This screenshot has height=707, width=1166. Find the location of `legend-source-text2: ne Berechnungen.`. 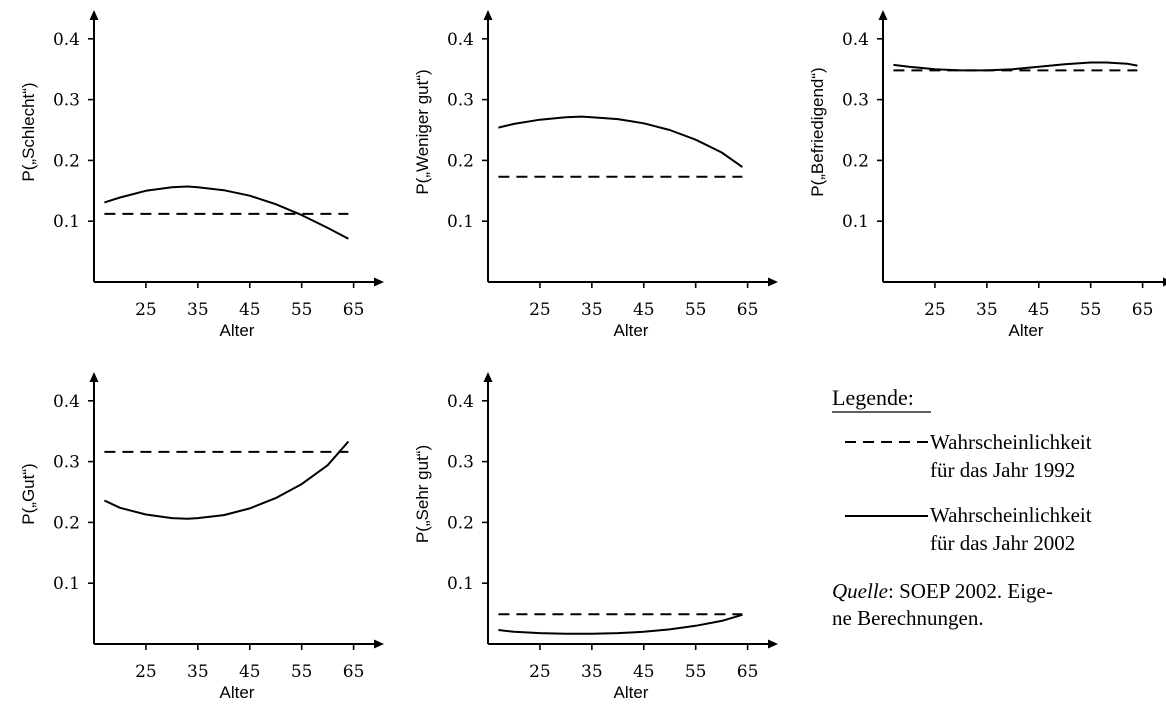

legend-source-text2: ne Berechnungen. is located at coordinates (908, 618).